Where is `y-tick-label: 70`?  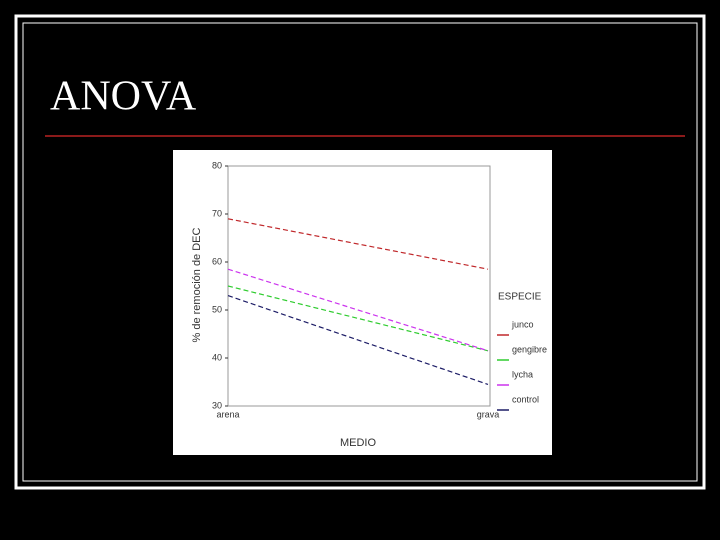
y-tick-label: 70 is located at coordinates (217, 213).